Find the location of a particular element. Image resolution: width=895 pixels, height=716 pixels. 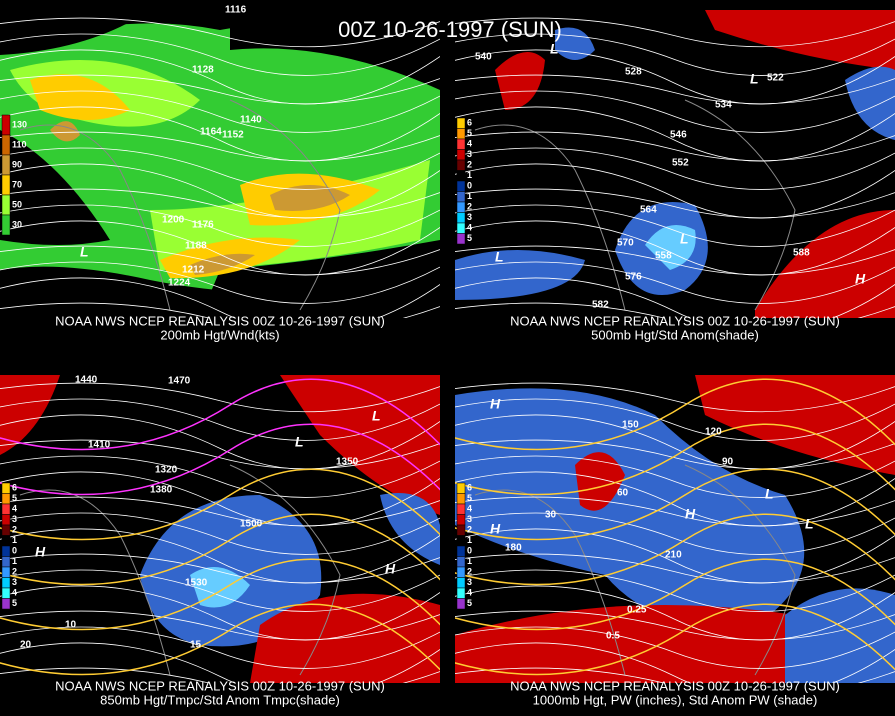

contour-label: 570 is located at coordinates (625, 243).